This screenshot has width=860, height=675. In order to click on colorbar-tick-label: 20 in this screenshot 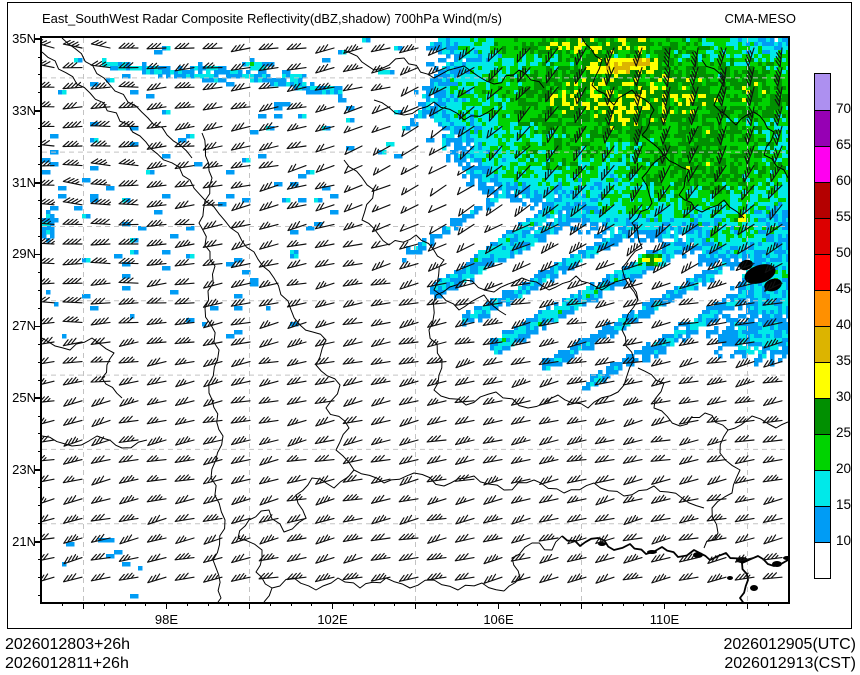, I will do `click(844, 468)`.